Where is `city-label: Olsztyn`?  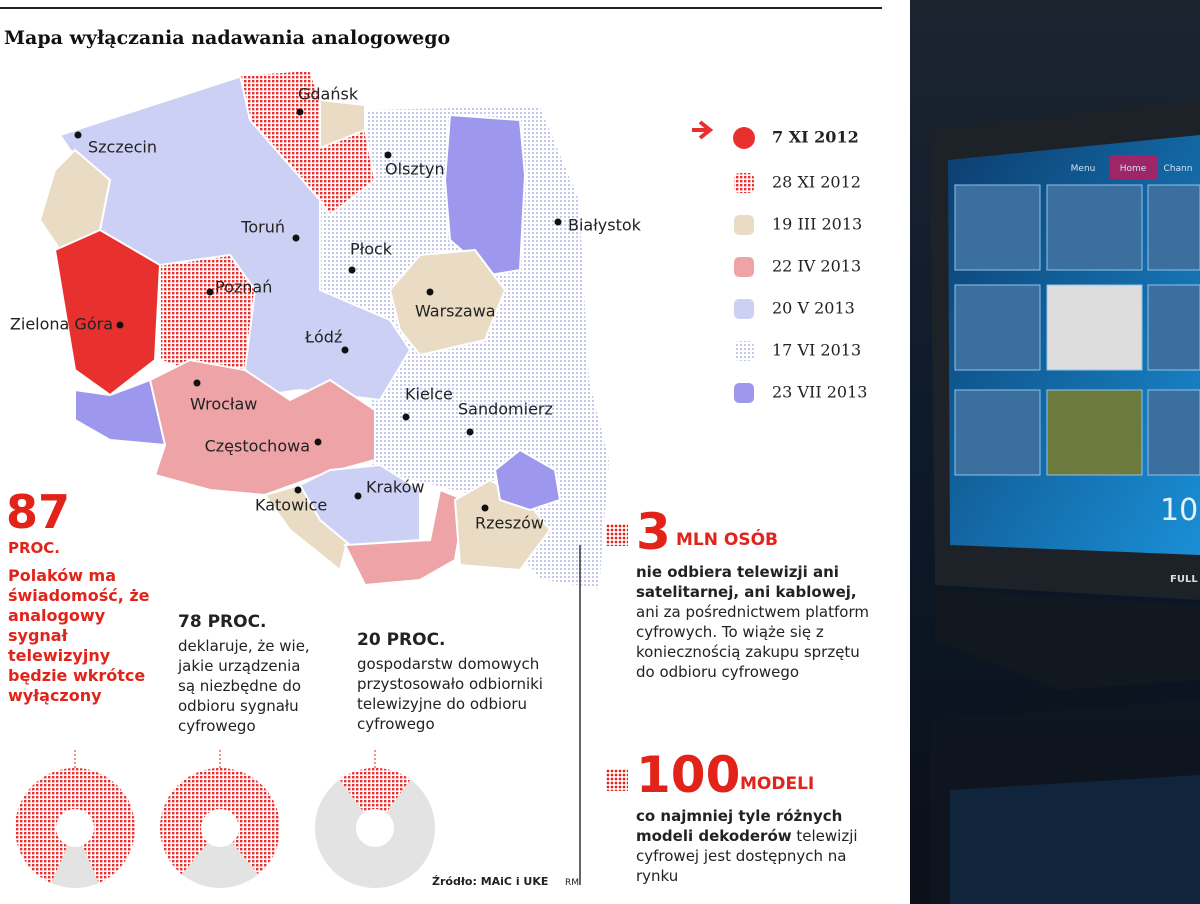 city-label: Olsztyn is located at coordinates (415, 169).